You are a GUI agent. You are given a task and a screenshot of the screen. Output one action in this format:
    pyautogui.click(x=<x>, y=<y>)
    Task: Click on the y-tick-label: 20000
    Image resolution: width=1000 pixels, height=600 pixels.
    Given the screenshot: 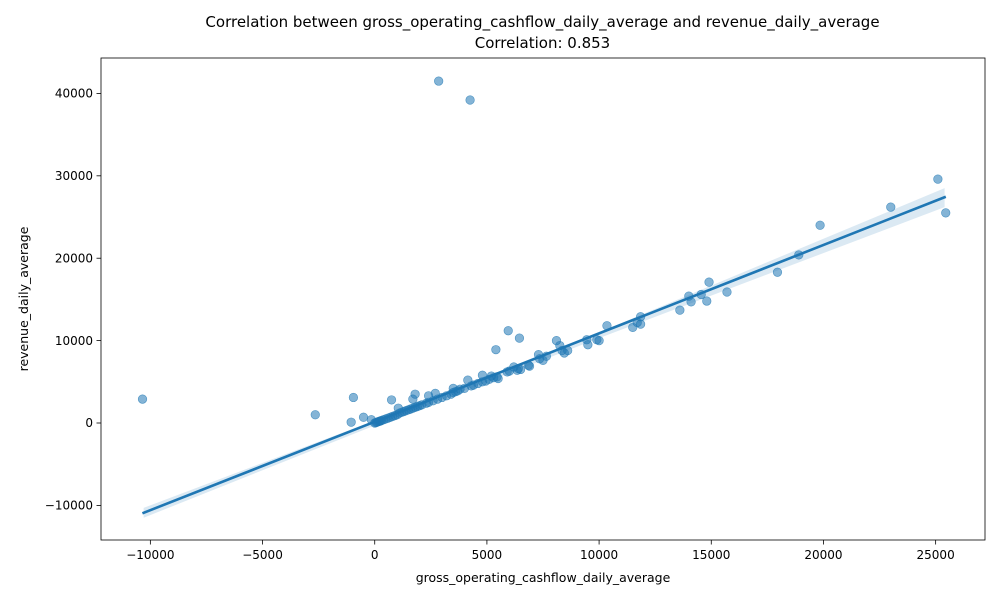 What is the action you would take?
    pyautogui.click(x=74, y=258)
    